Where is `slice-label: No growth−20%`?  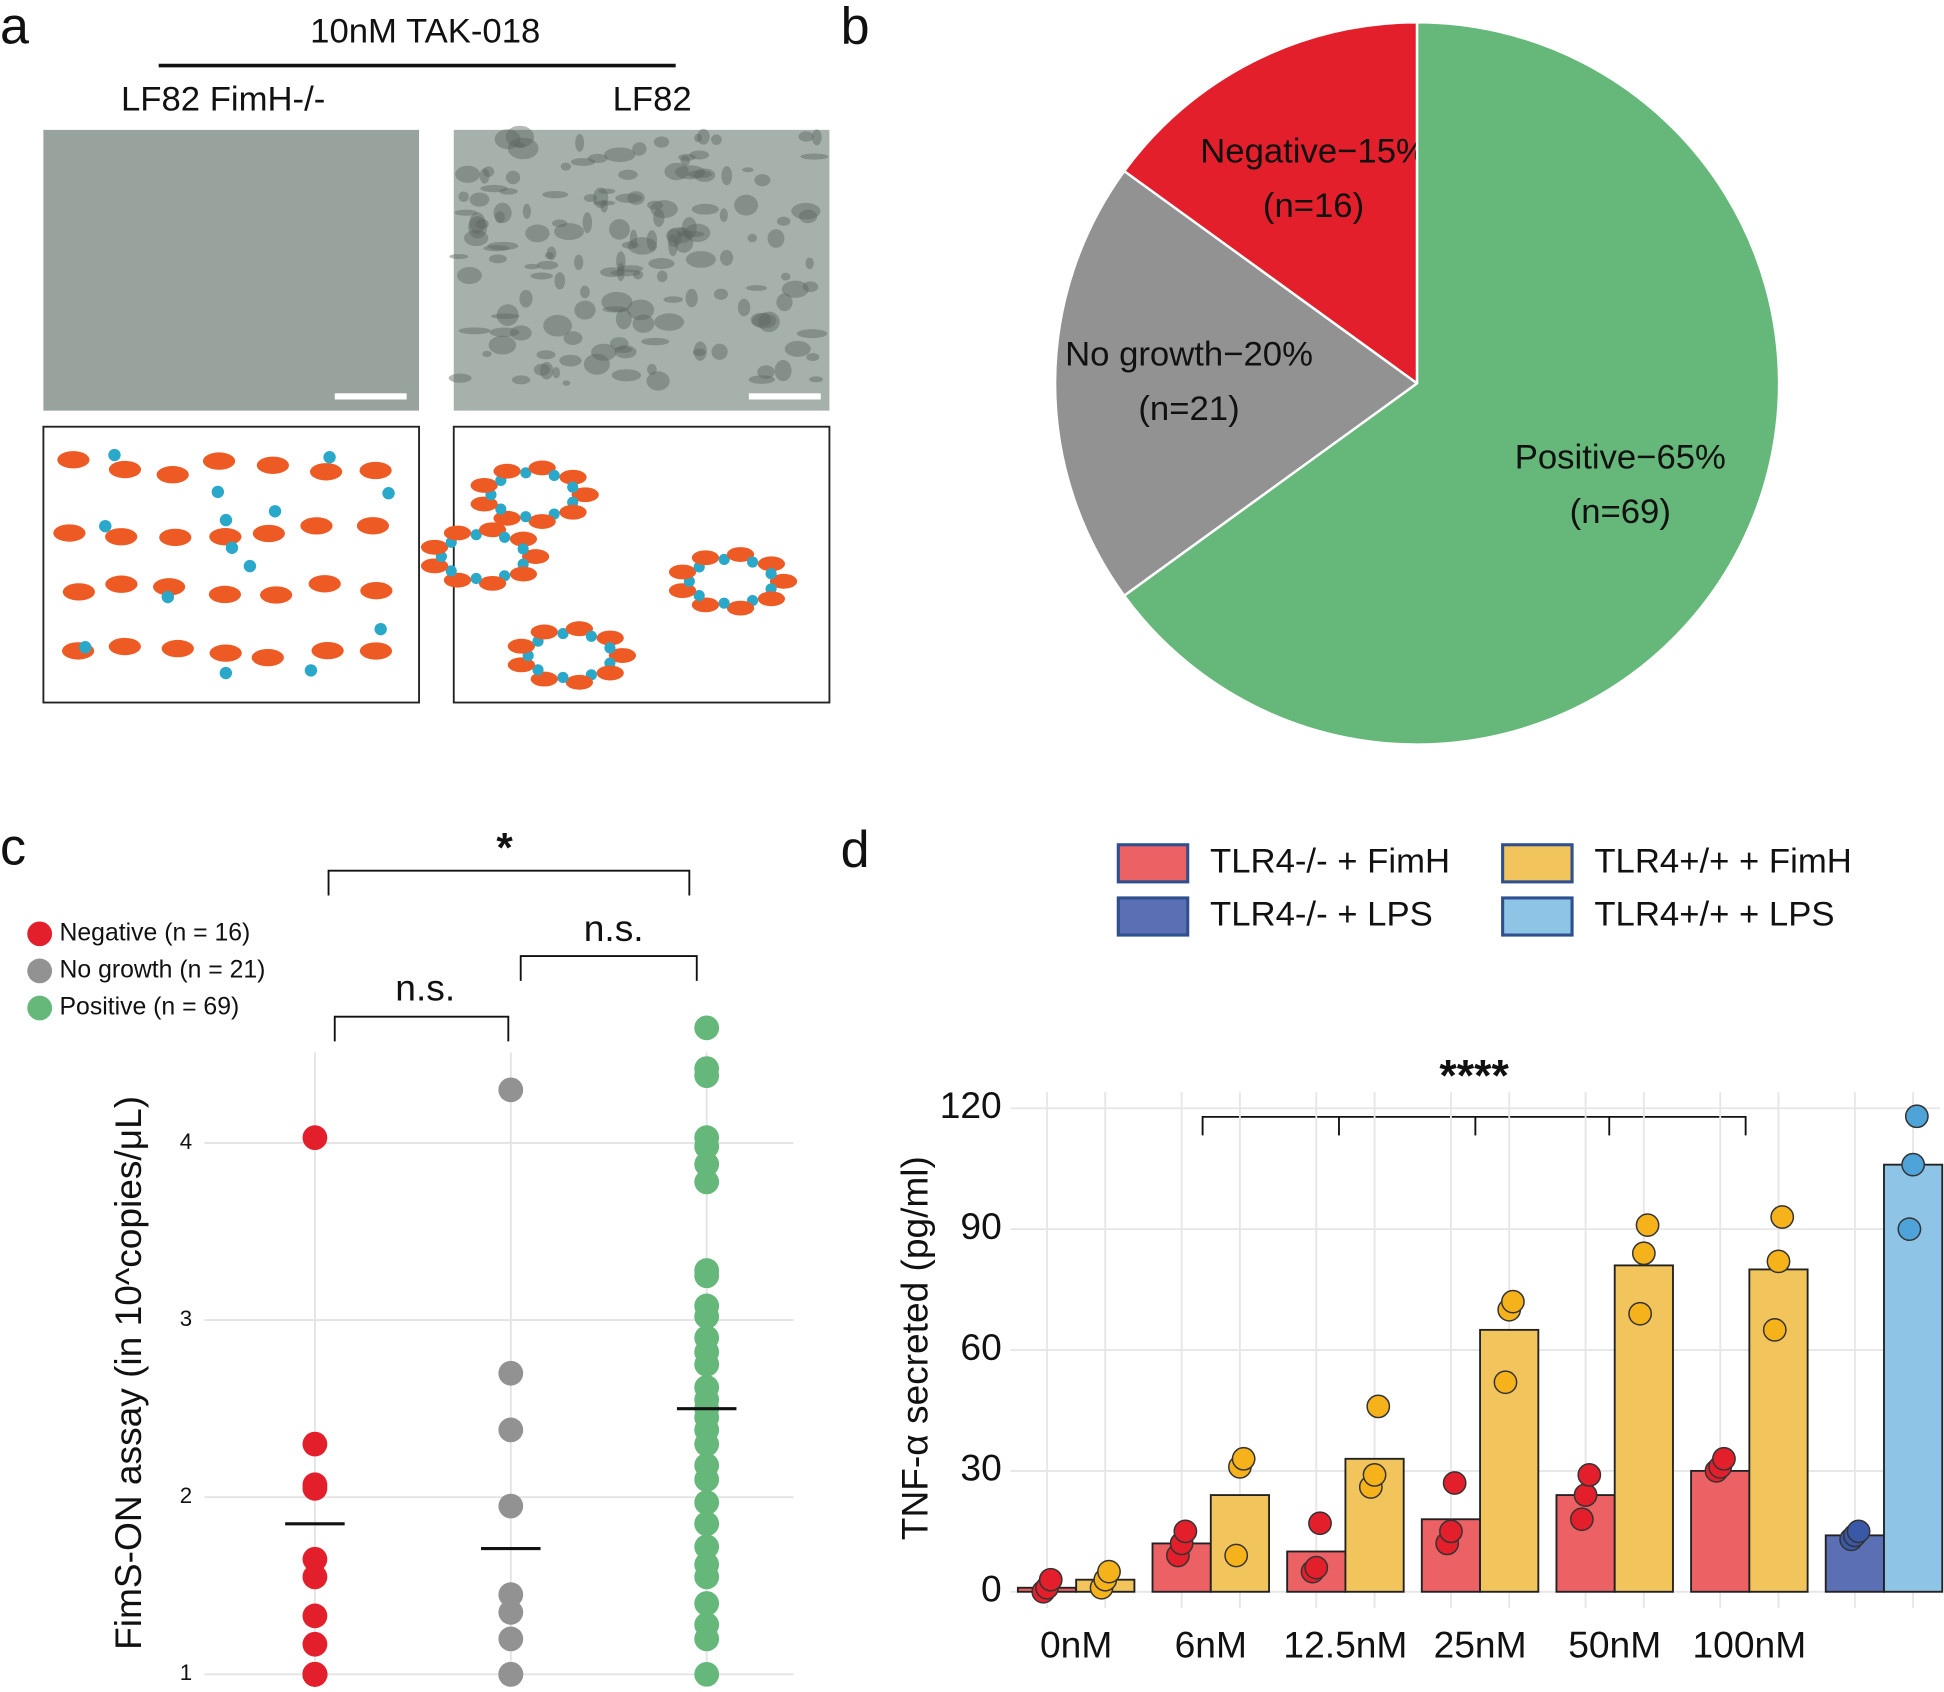
slice-label: No growth−20% is located at coordinates (1189, 354).